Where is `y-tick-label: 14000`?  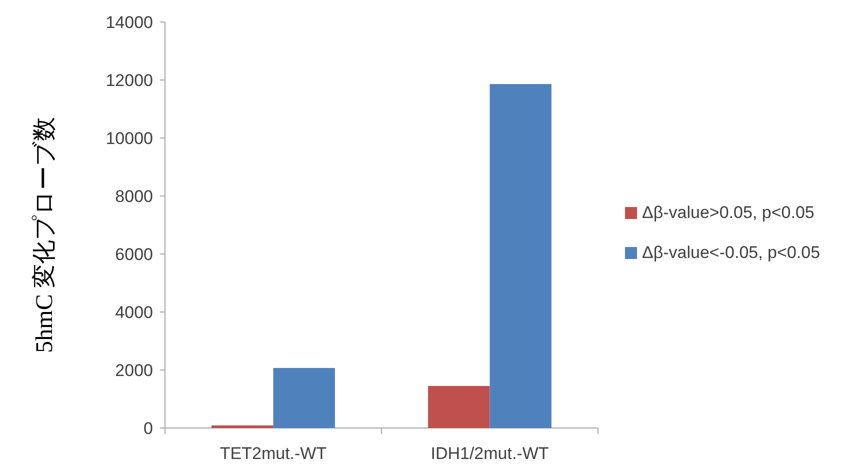
y-tick-label: 14000 is located at coordinates (129, 22).